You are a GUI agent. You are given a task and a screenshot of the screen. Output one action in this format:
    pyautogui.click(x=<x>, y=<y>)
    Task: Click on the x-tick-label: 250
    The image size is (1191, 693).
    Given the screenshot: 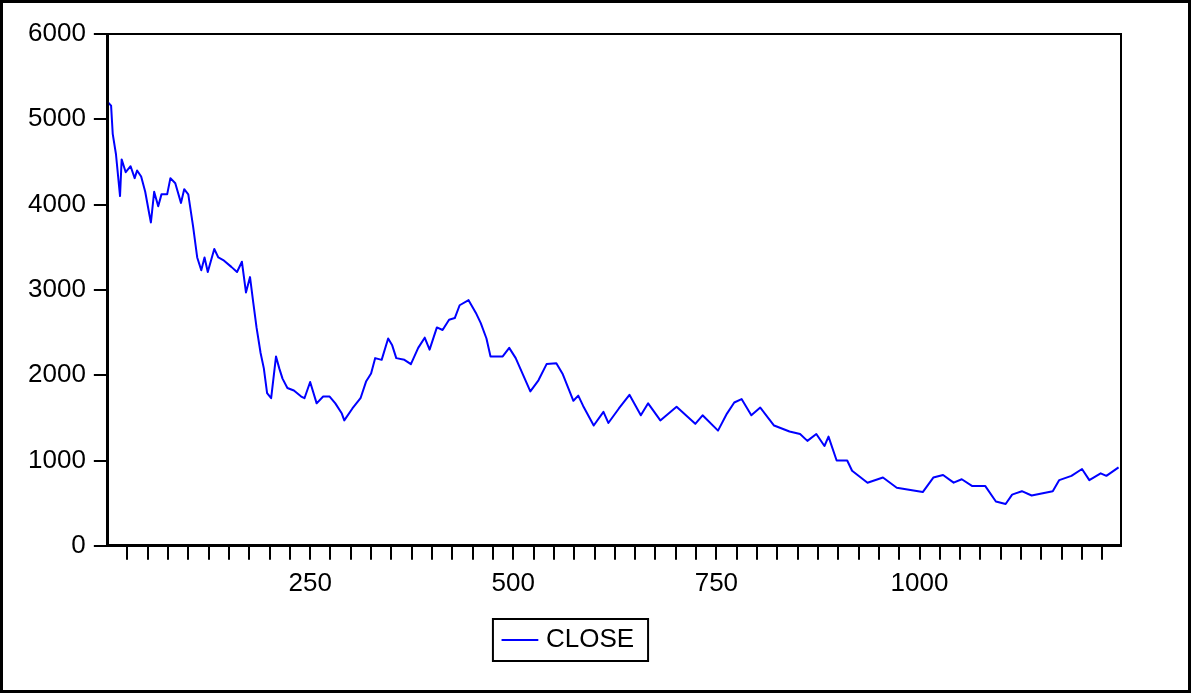 What is the action you would take?
    pyautogui.click(x=310, y=581)
    